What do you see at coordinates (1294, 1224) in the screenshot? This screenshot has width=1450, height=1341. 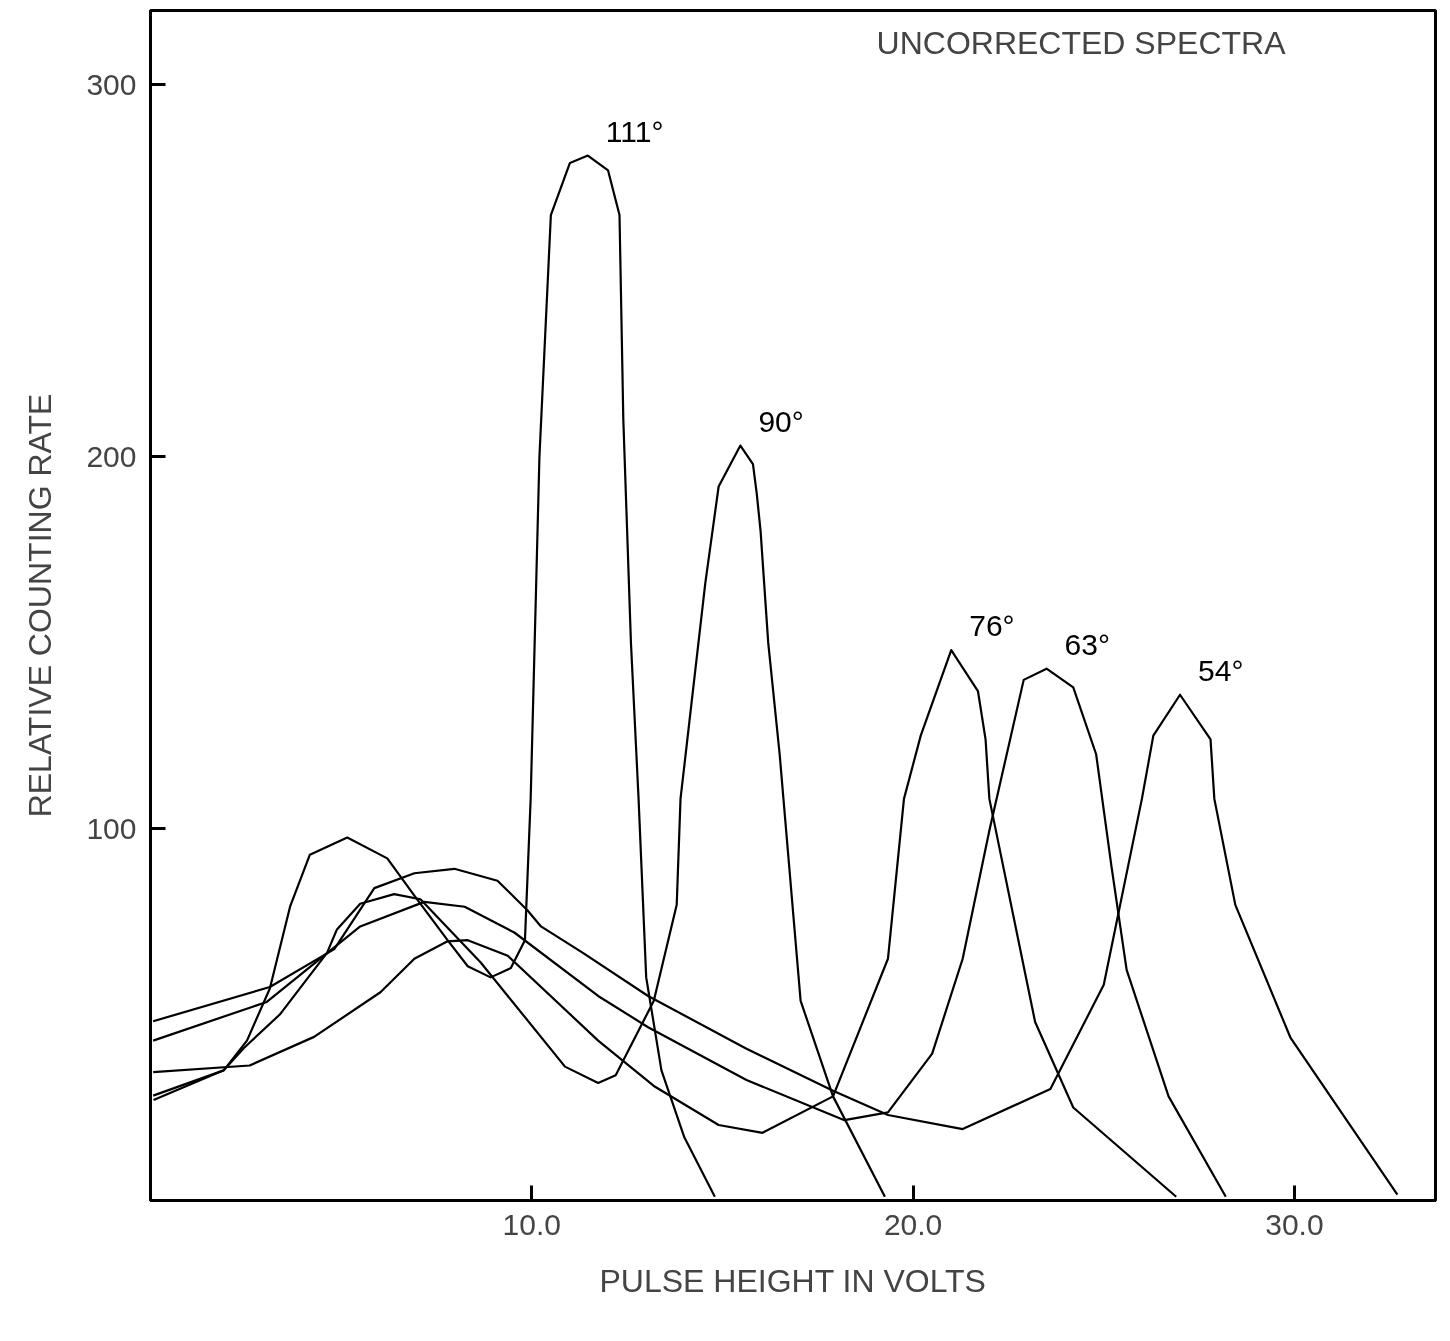 I see `x-tick-label: 30.0` at bounding box center [1294, 1224].